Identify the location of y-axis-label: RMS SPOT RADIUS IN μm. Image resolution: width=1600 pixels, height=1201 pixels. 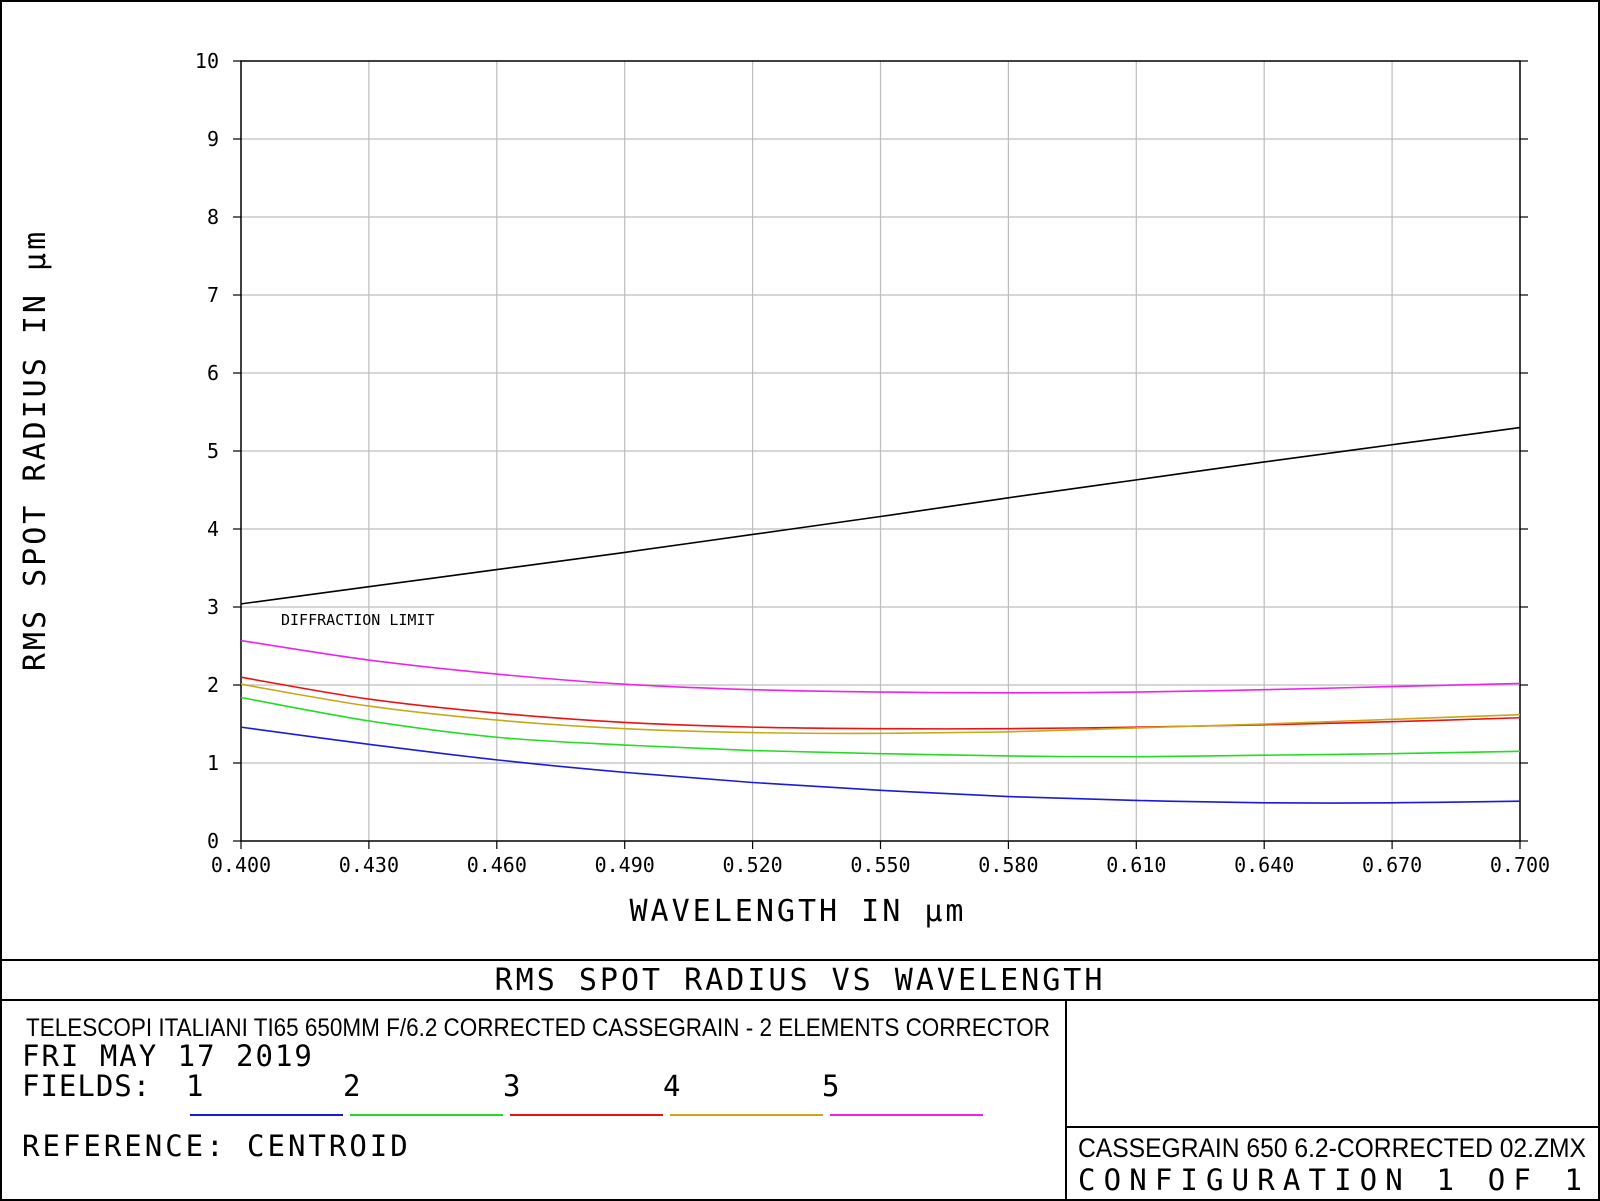
(35, 450).